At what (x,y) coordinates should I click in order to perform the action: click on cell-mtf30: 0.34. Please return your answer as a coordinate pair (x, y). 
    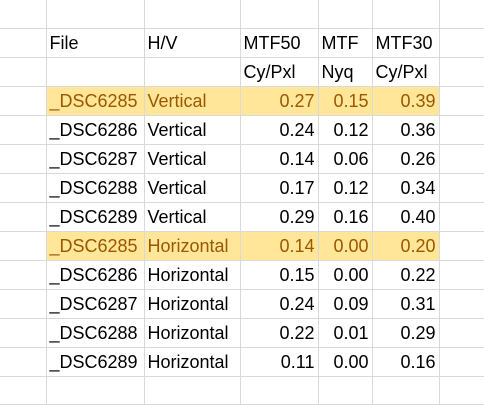
    Looking at the image, I should click on (406, 188).